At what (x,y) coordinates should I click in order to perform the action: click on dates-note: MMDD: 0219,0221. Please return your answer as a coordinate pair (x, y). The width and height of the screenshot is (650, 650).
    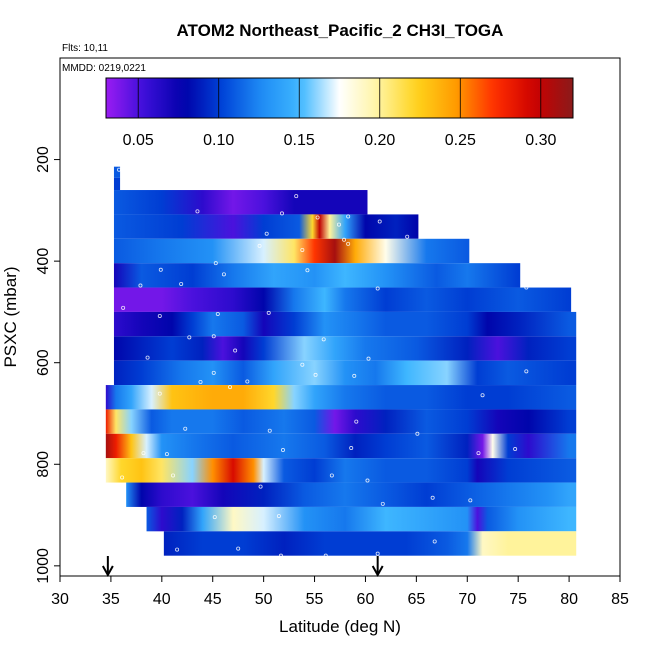
    Looking at the image, I should click on (104, 68).